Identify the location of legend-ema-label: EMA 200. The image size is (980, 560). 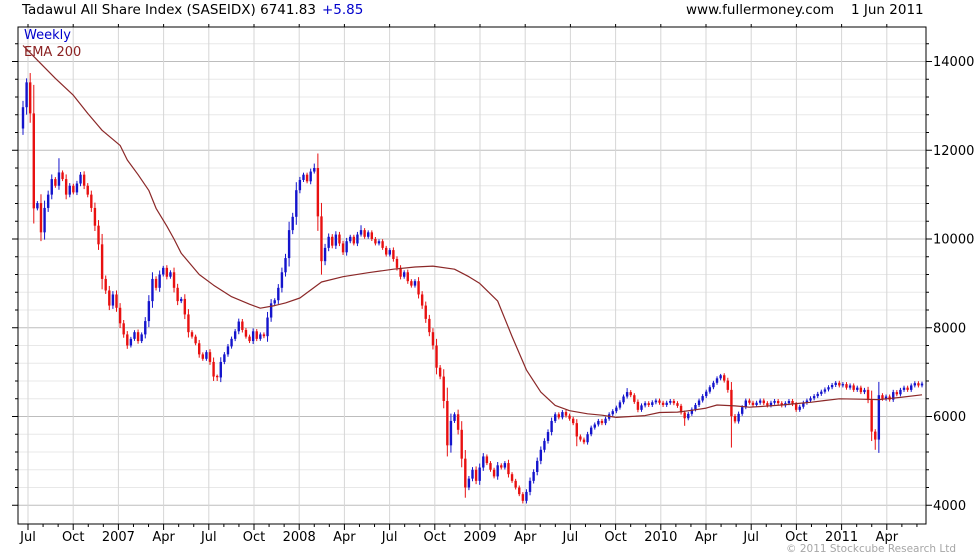
(53, 52).